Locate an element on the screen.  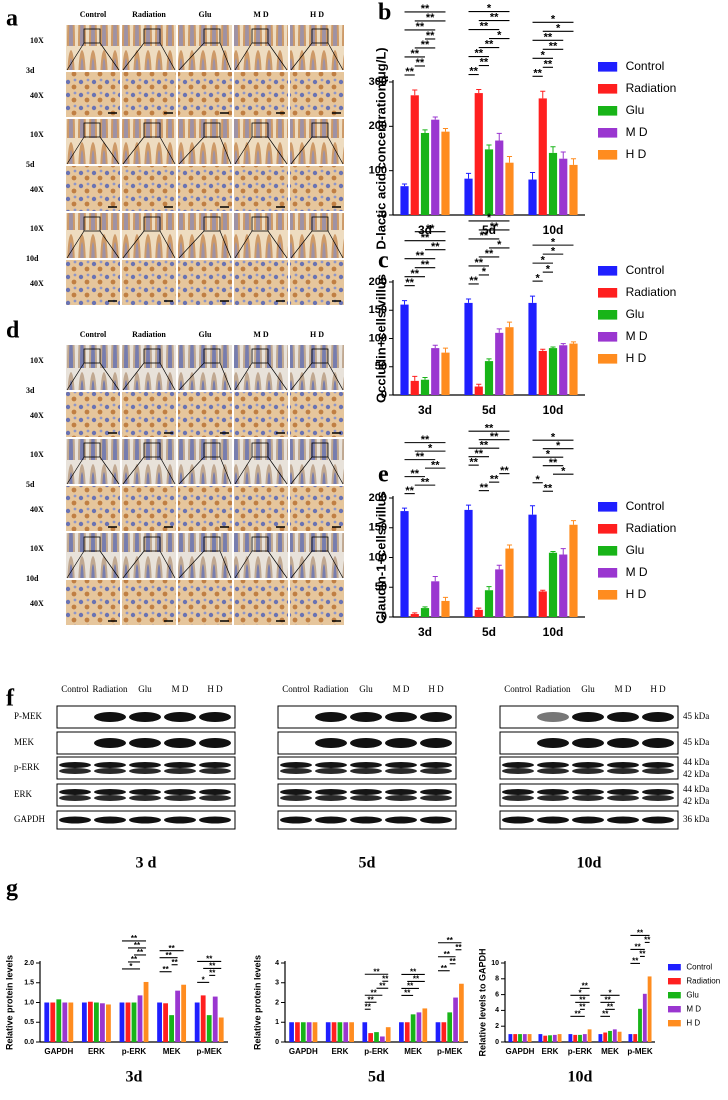
y-tick-label: 1.0 is located at coordinates (29, 1002).